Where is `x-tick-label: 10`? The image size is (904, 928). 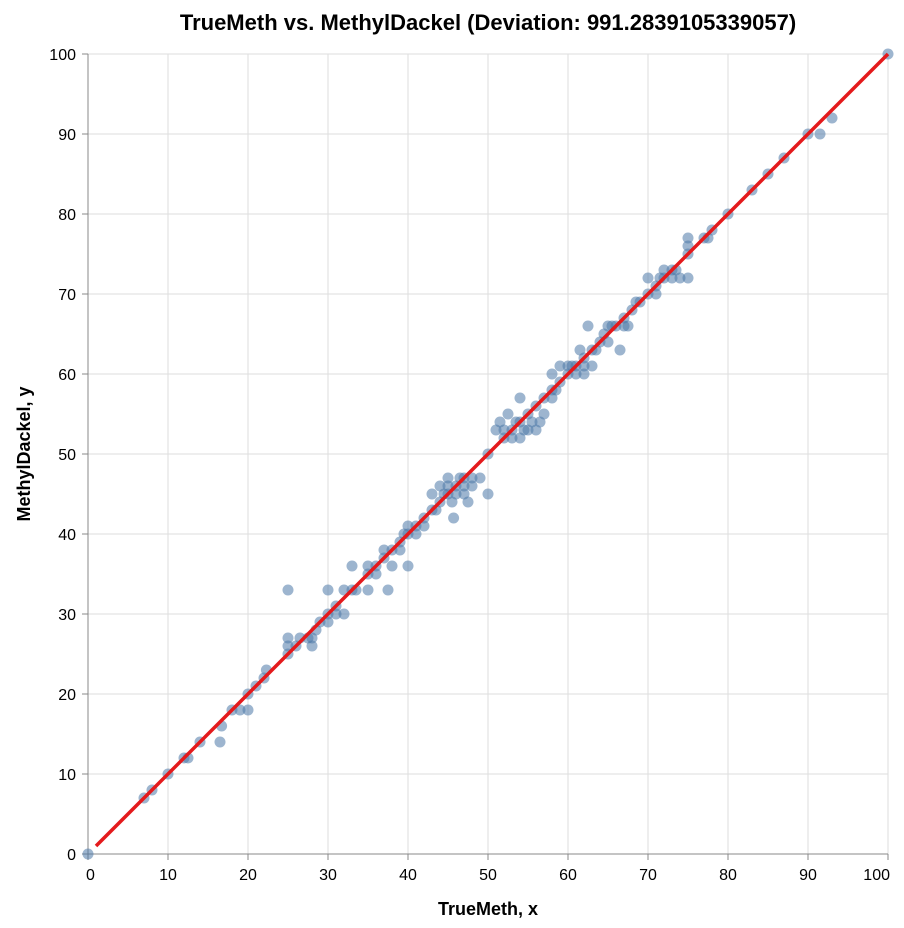
x-tick-label: 10 is located at coordinates (168, 875).